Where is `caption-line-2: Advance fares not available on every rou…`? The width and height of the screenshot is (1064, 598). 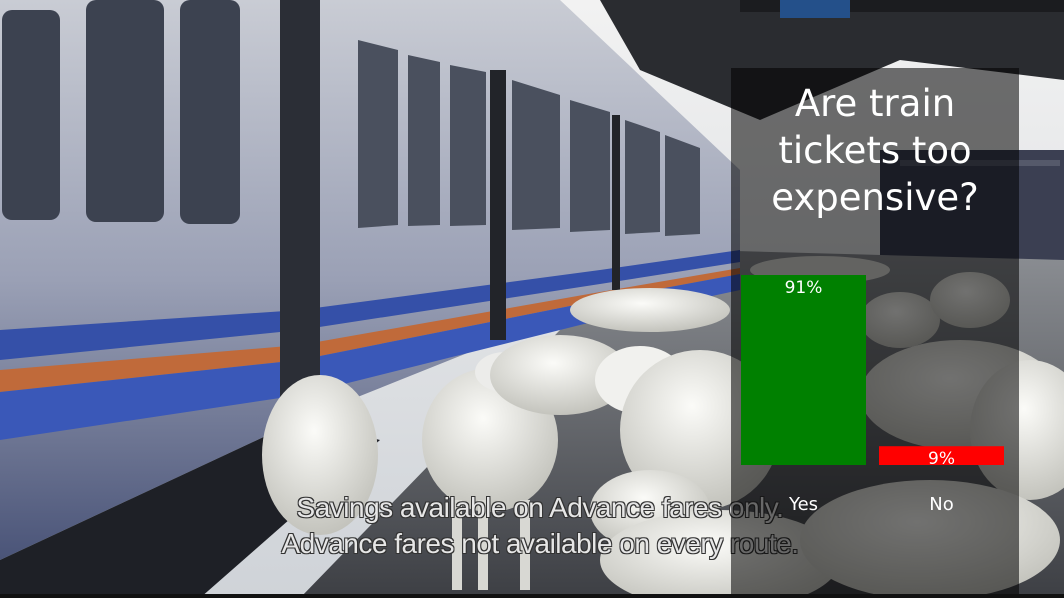
caption-line-2: Advance fares not available on every rou… is located at coordinates (540, 543).